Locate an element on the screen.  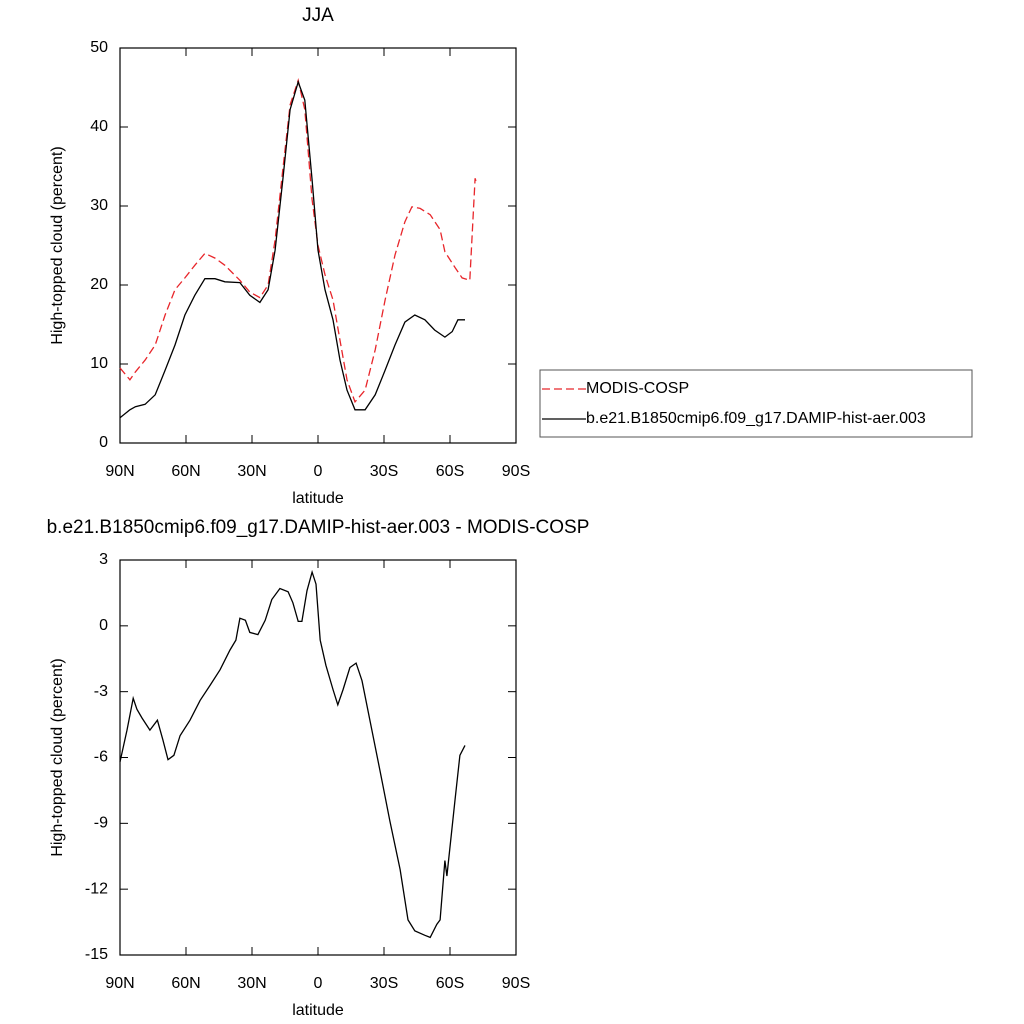
legend-label: MODIS-COSP is located at coordinates (637, 388).